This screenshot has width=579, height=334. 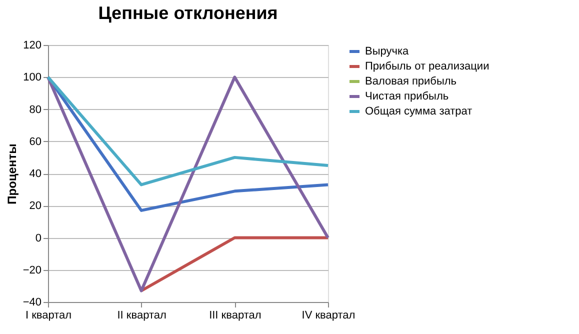 What do you see at coordinates (11, 174) in the screenshot?
I see `y-axis-title: Проценты` at bounding box center [11, 174].